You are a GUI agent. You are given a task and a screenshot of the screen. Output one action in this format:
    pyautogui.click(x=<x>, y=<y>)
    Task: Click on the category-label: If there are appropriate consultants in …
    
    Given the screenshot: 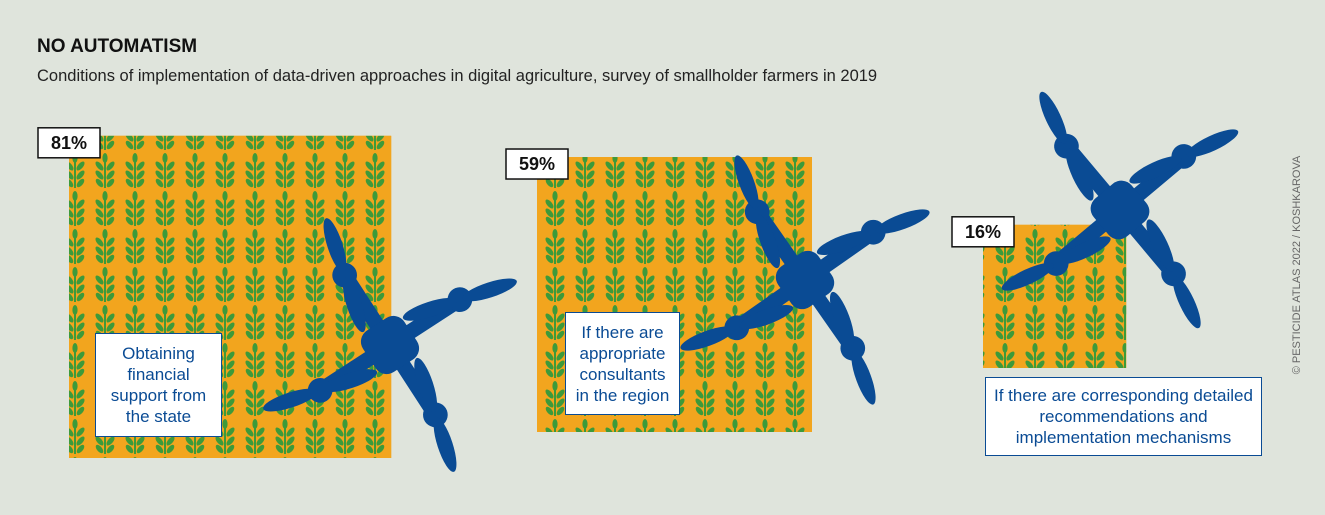 What is the action you would take?
    pyautogui.click(x=622, y=363)
    